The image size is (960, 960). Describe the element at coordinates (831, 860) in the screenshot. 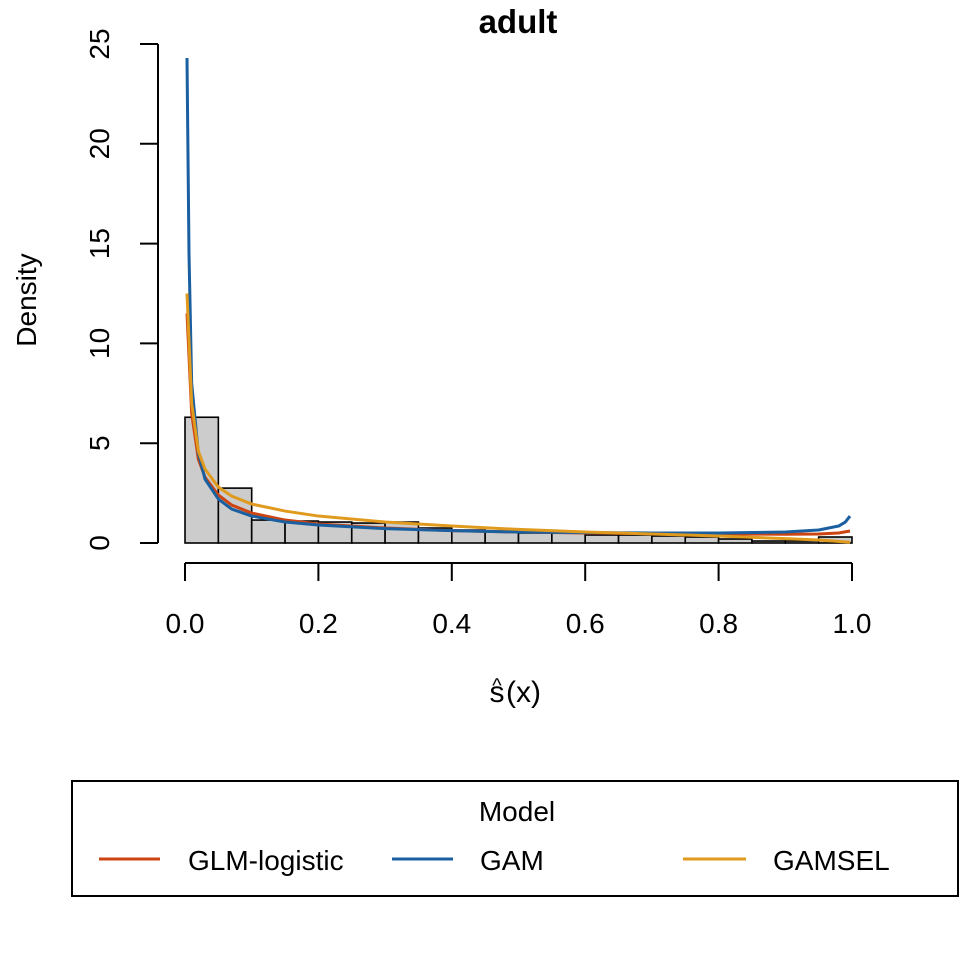

I see `legend-label-gamsel: GAMSEL` at that location.